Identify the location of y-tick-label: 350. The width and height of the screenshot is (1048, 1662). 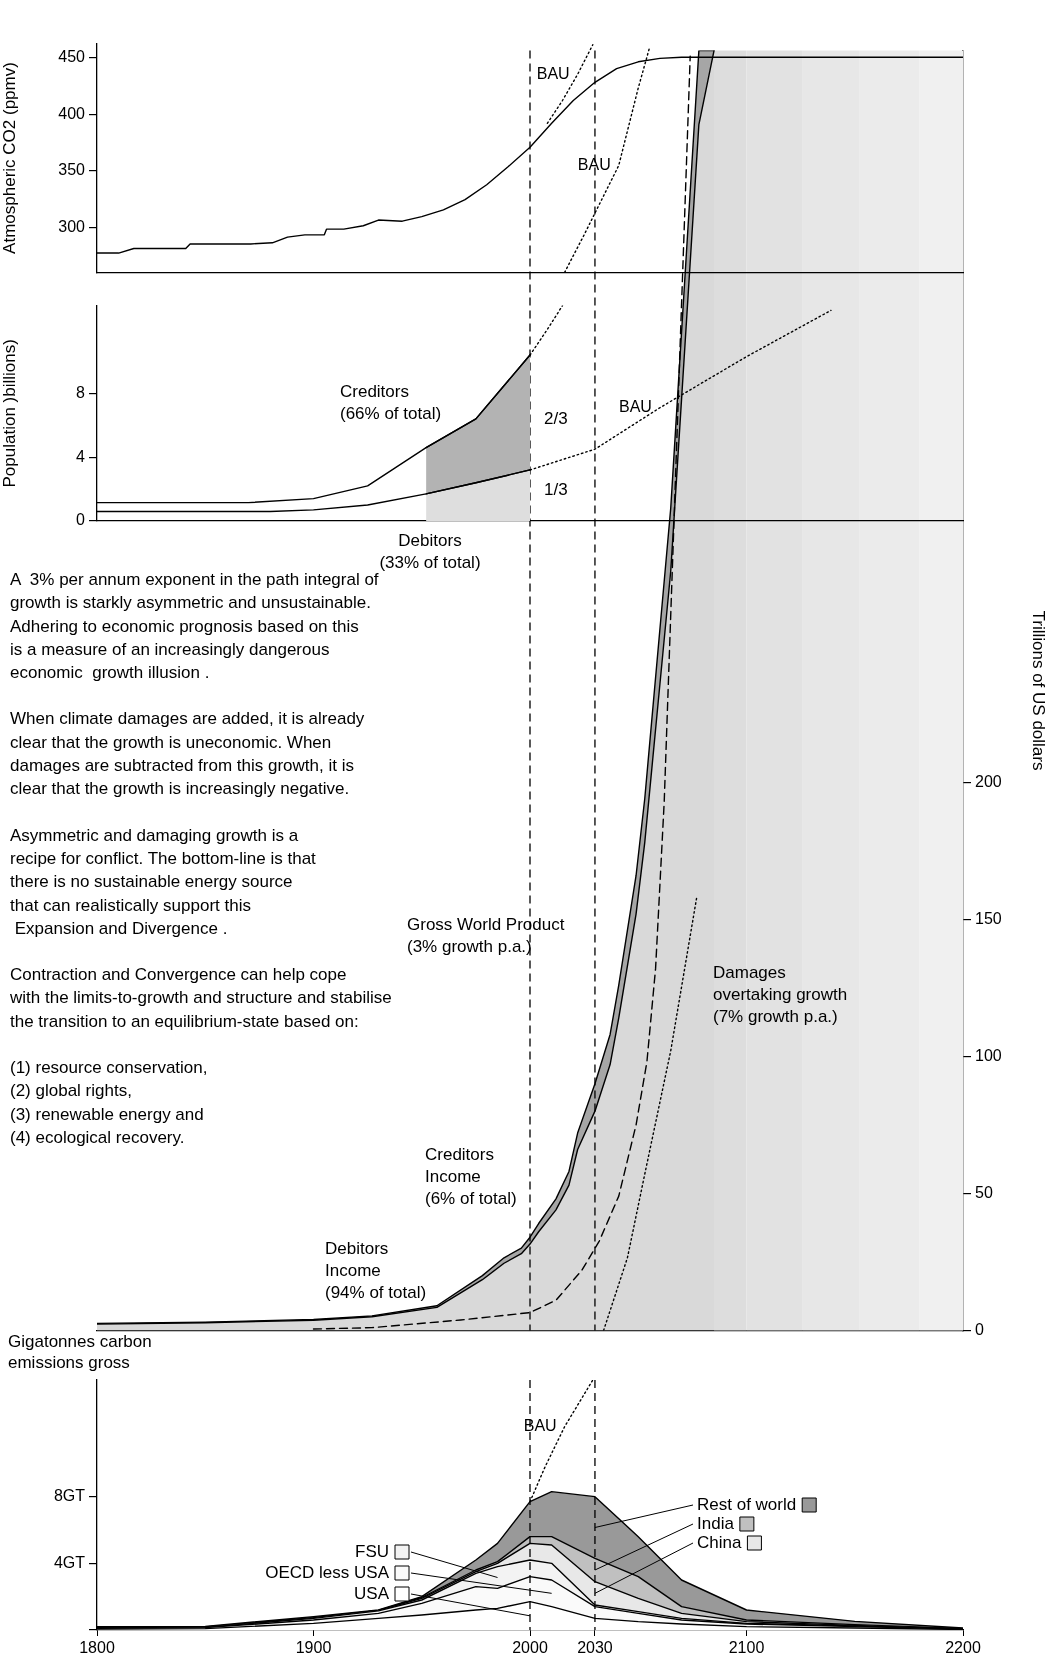
(72, 170).